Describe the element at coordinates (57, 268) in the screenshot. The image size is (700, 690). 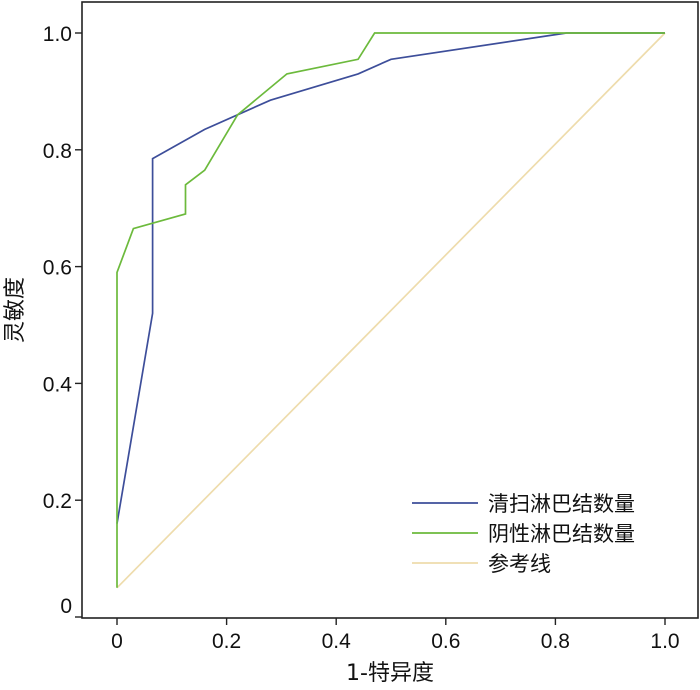
I see `y-tick-label: 0.6` at that location.